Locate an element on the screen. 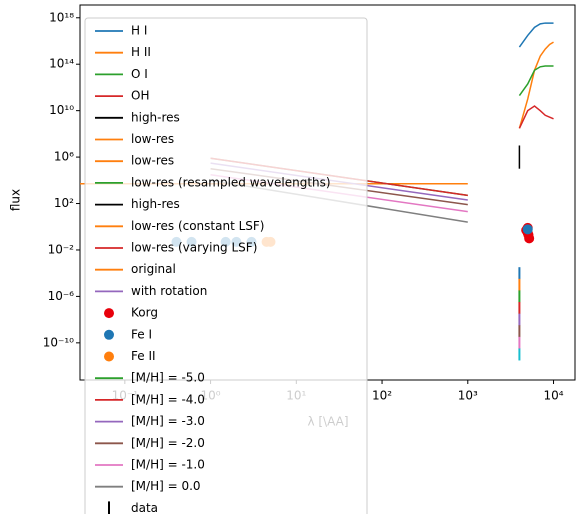 Image resolution: width=584 pixels, height=514 pixels. legend-label: Korg is located at coordinates (144, 313).